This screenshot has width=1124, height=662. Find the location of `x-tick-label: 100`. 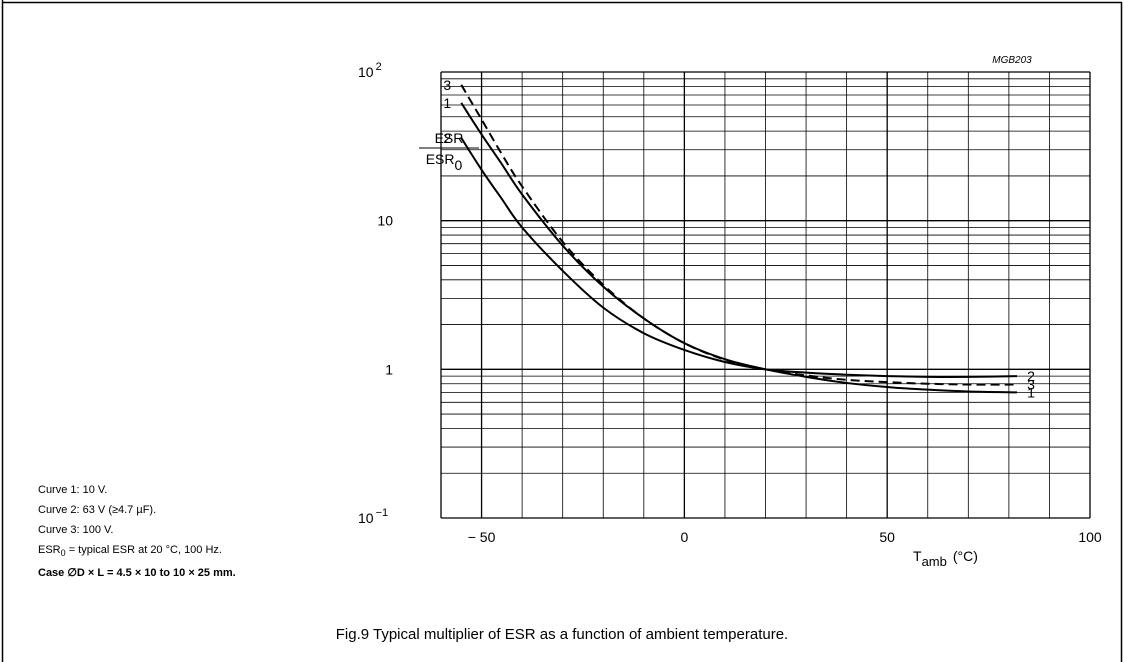

x-tick-label: 100 is located at coordinates (1090, 537).